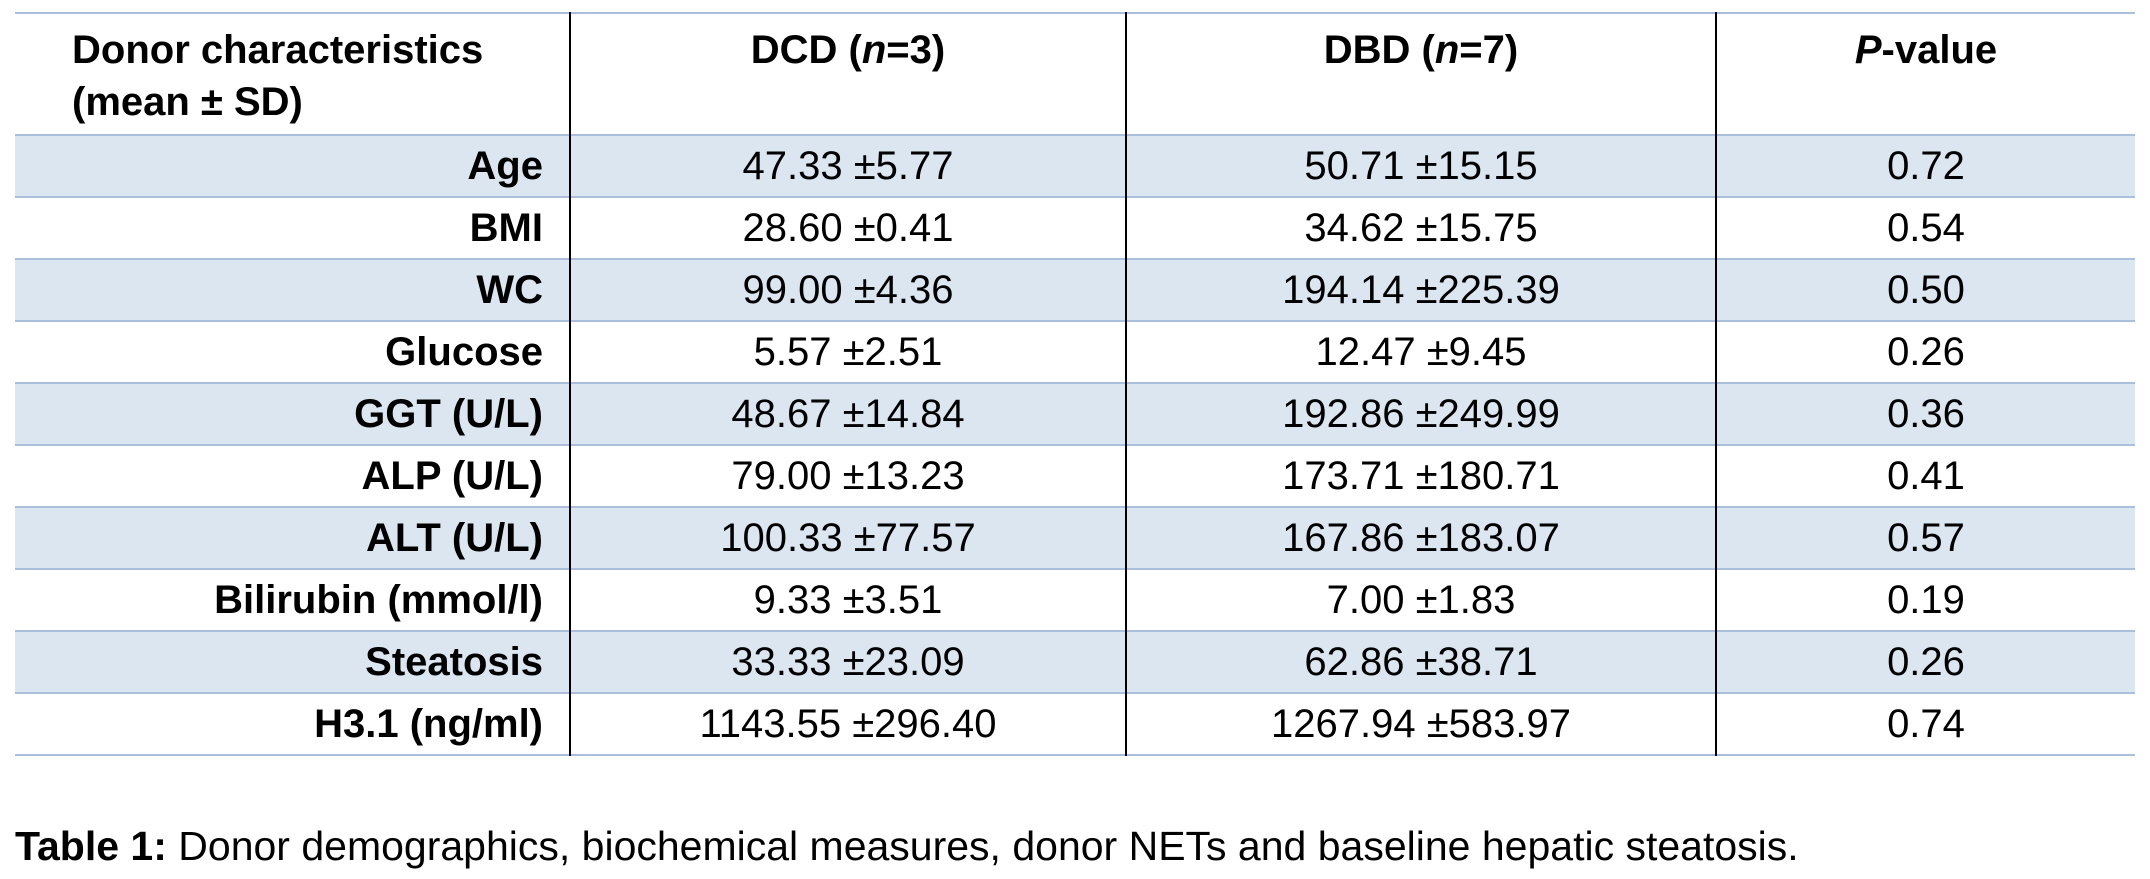 Image resolution: width=2150 pixels, height=879 pixels. What do you see at coordinates (1925, 166) in the screenshot?
I see `p-value: 0.72` at bounding box center [1925, 166].